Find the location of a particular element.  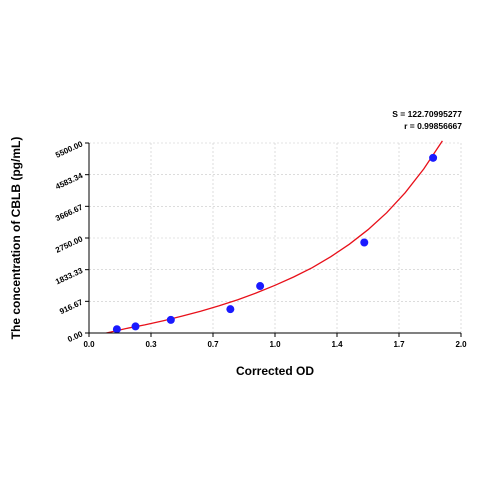

y-tick-label: 3666.67 is located at coordinates (69, 212).